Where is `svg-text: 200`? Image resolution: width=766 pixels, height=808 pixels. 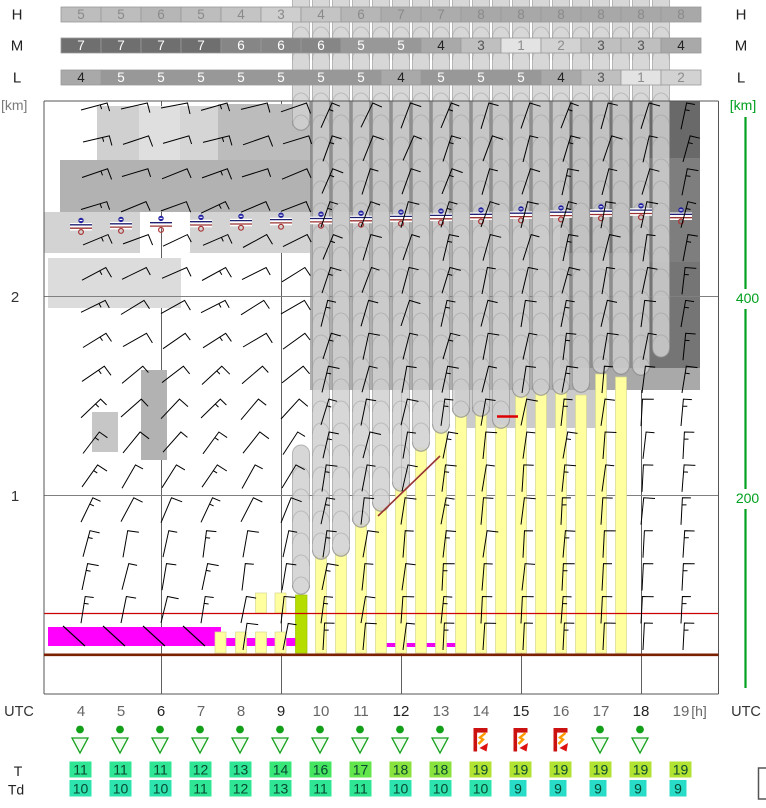 svg-text: 200 is located at coordinates (748, 498).